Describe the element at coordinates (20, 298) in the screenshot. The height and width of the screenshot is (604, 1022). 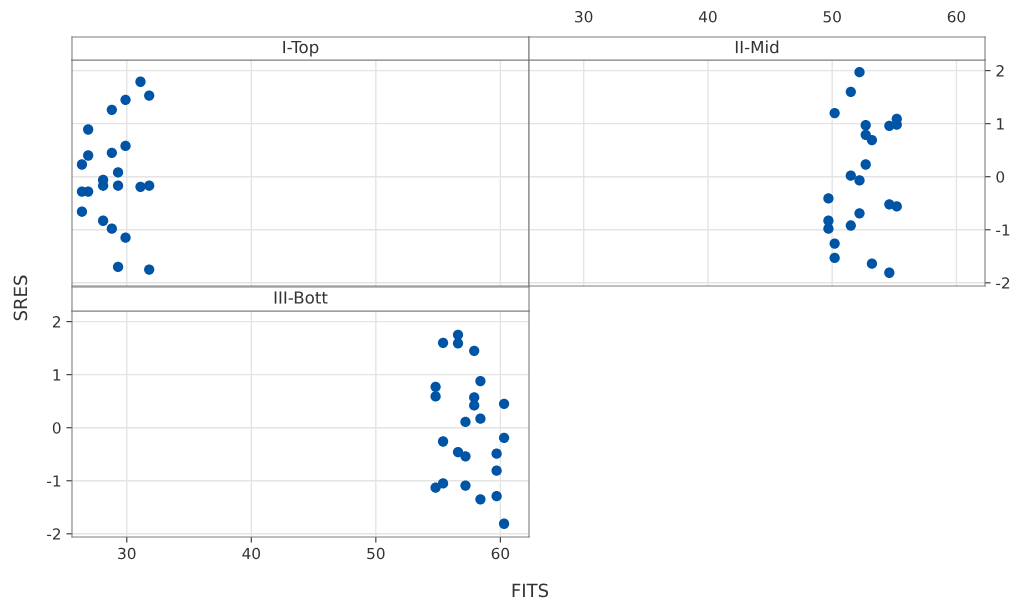
I see `y-axis-title: SRES` at that location.